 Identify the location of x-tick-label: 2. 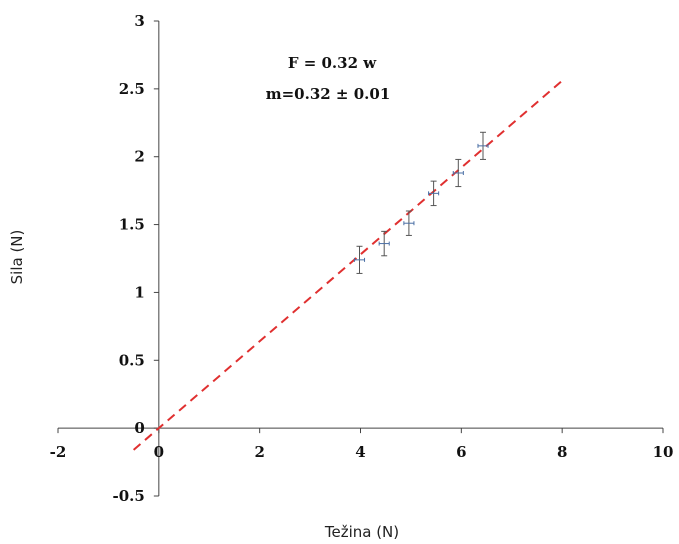
(259, 452).